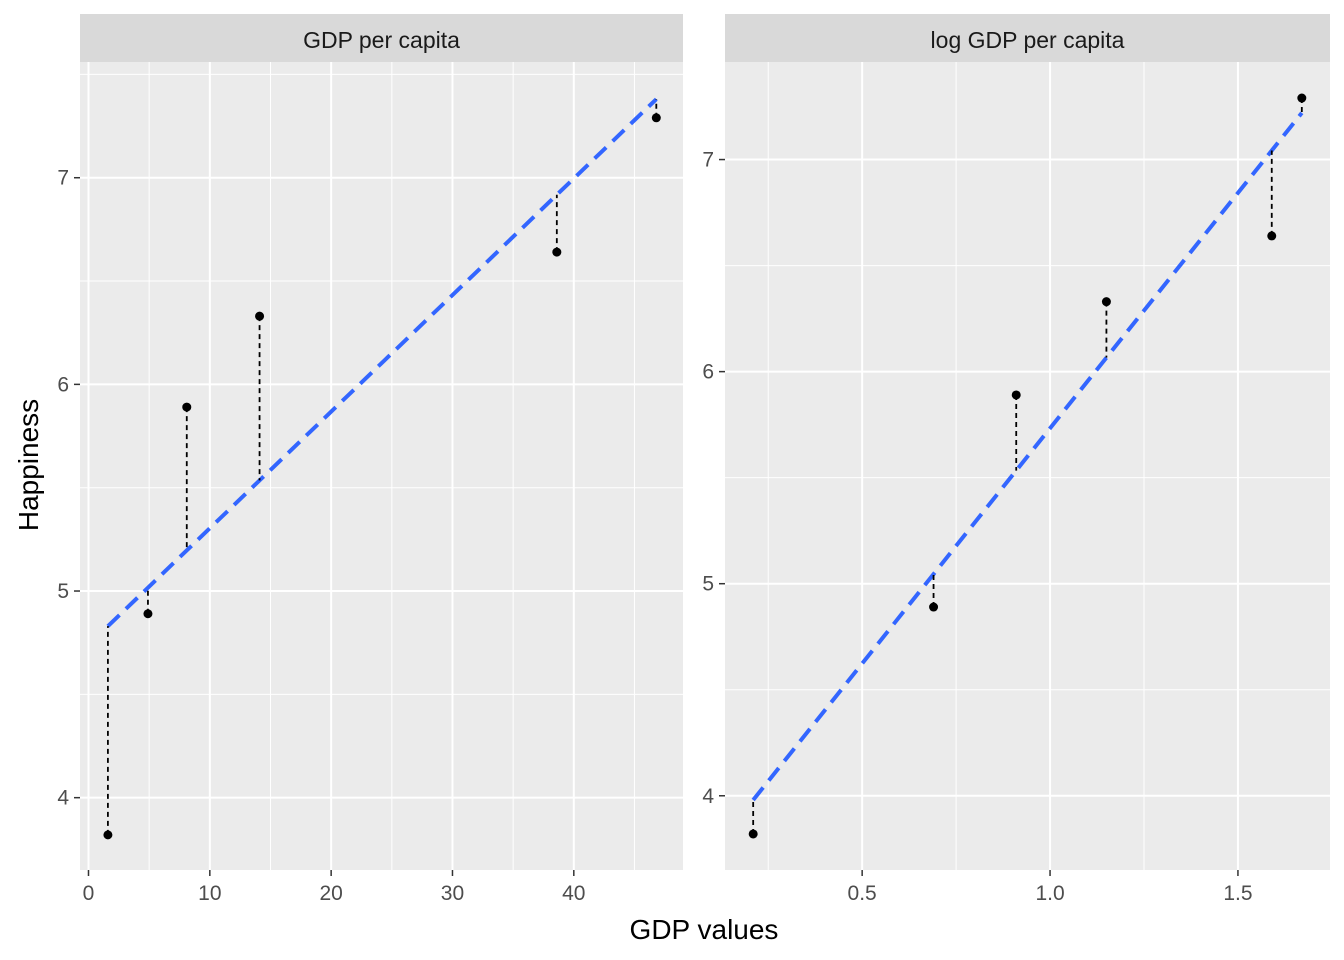 The image size is (1344, 960). Describe the element at coordinates (1237, 893) in the screenshot. I see `x-tick-label: 1.5` at that location.